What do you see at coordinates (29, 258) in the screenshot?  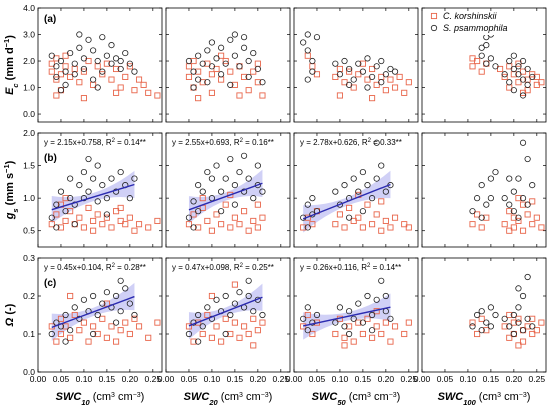 I see `y-tick-label: 0.3` at bounding box center [29, 258].